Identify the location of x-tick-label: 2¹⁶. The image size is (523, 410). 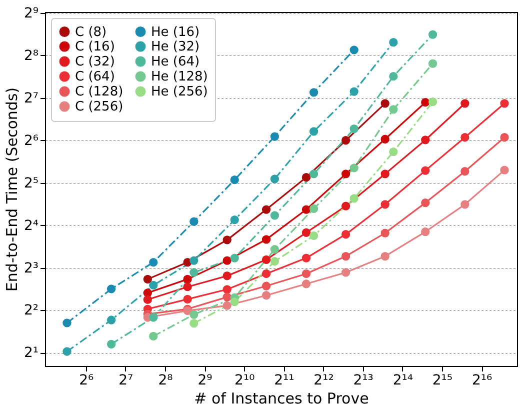
(482, 380).